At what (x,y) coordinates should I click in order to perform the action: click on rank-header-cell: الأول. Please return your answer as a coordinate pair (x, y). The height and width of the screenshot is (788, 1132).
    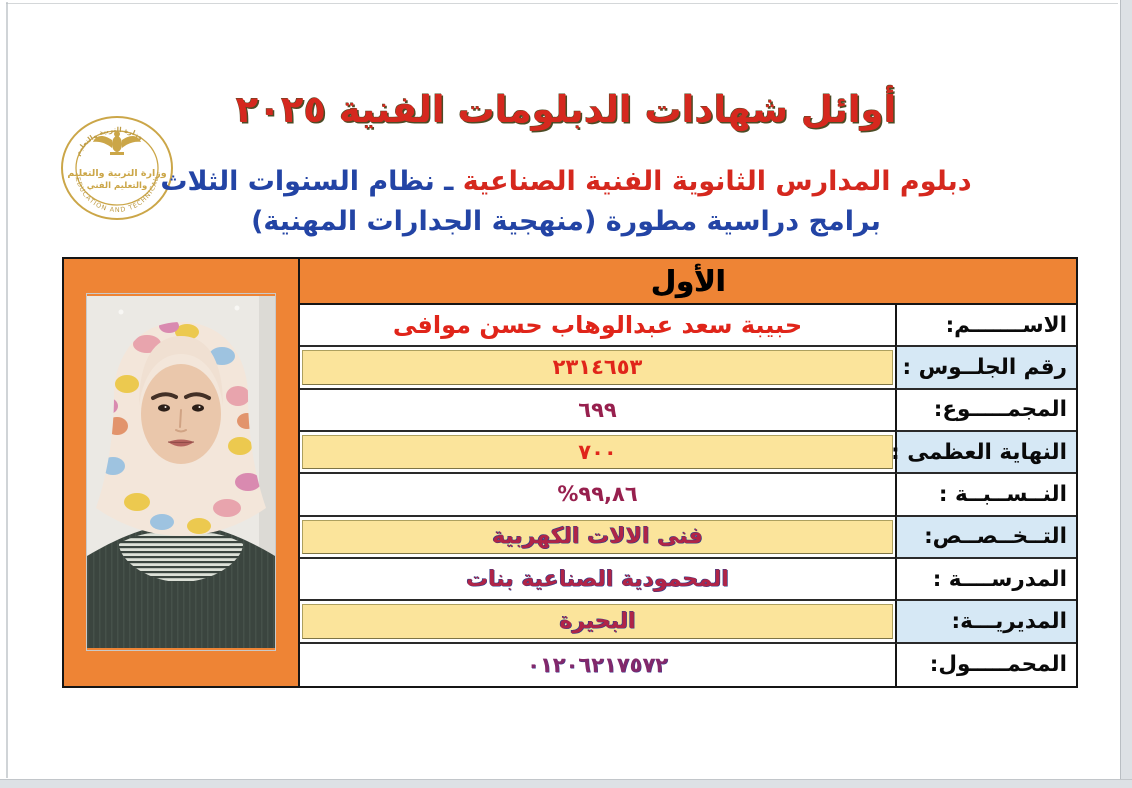
    Looking at the image, I should click on (688, 282).